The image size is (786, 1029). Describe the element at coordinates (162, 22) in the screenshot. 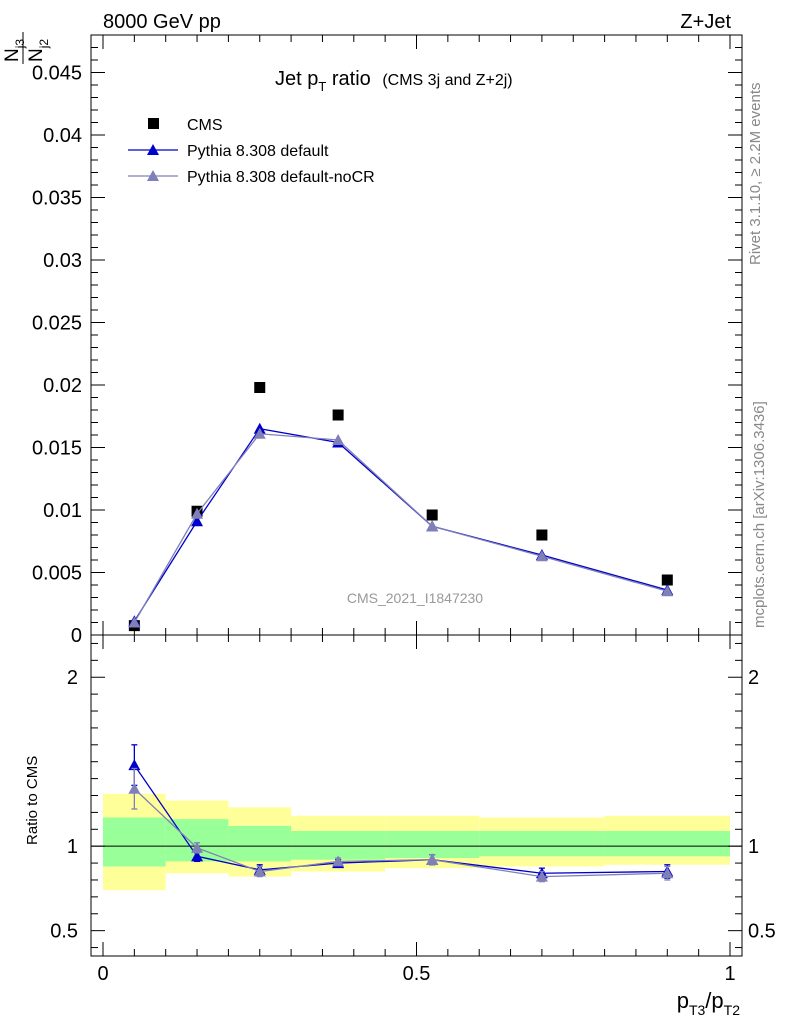

I see `collision-label: 8000 GeV pp` at that location.